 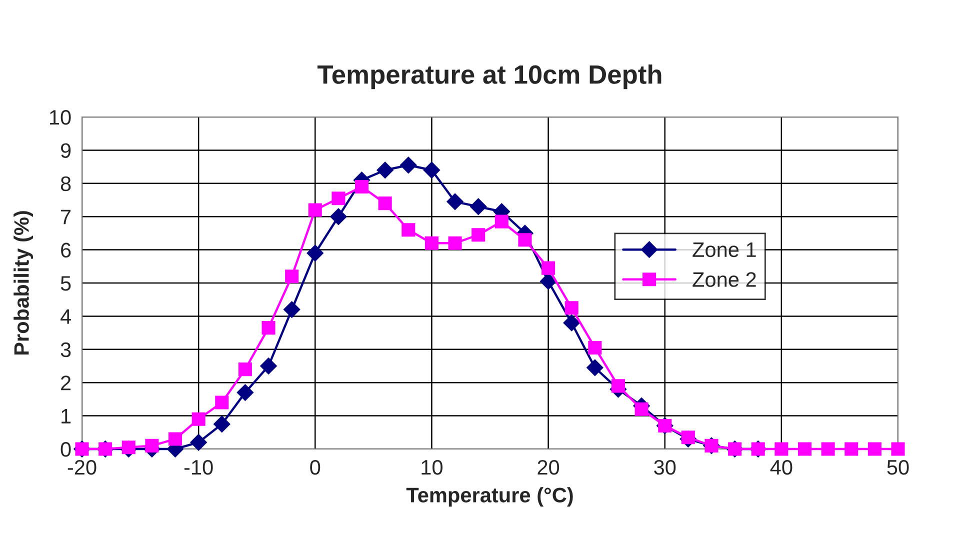 What do you see at coordinates (66, 250) in the screenshot?
I see `y-tick-label: 6` at bounding box center [66, 250].